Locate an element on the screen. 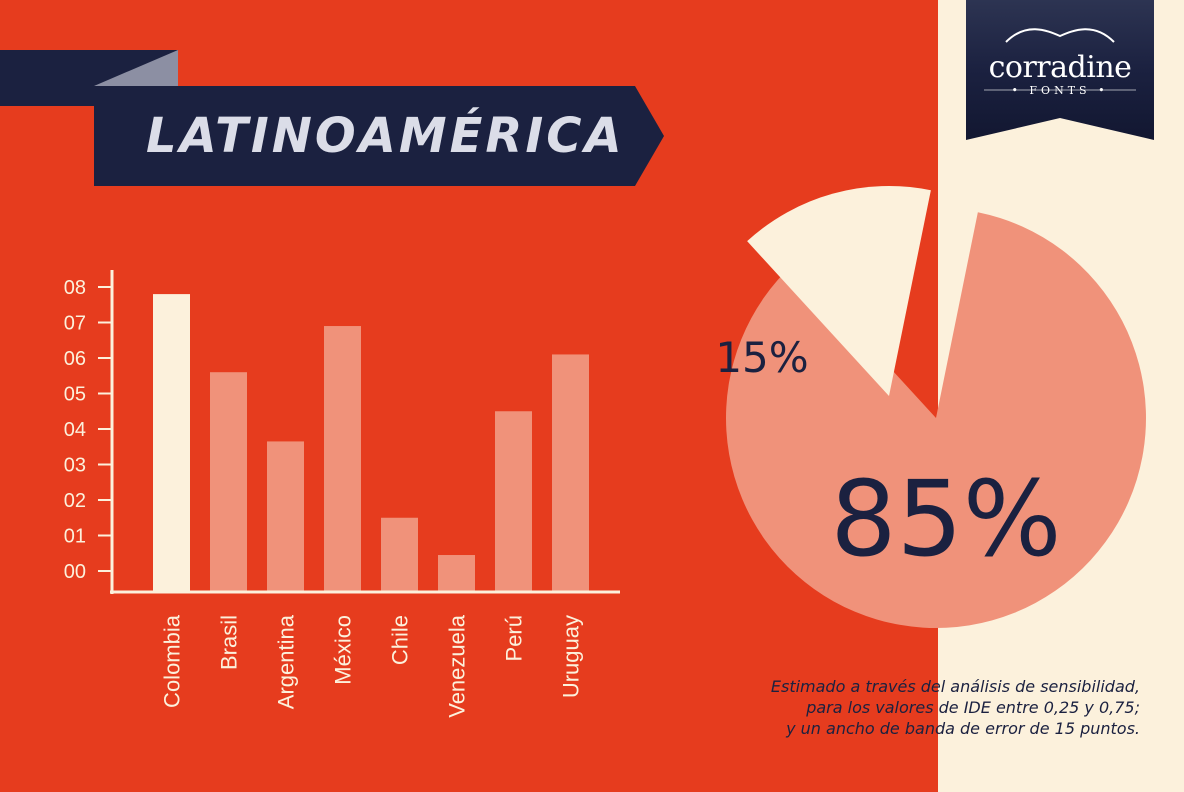 This screenshot has width=1184, height=792. logo-badge is located at coordinates (1060, 70).